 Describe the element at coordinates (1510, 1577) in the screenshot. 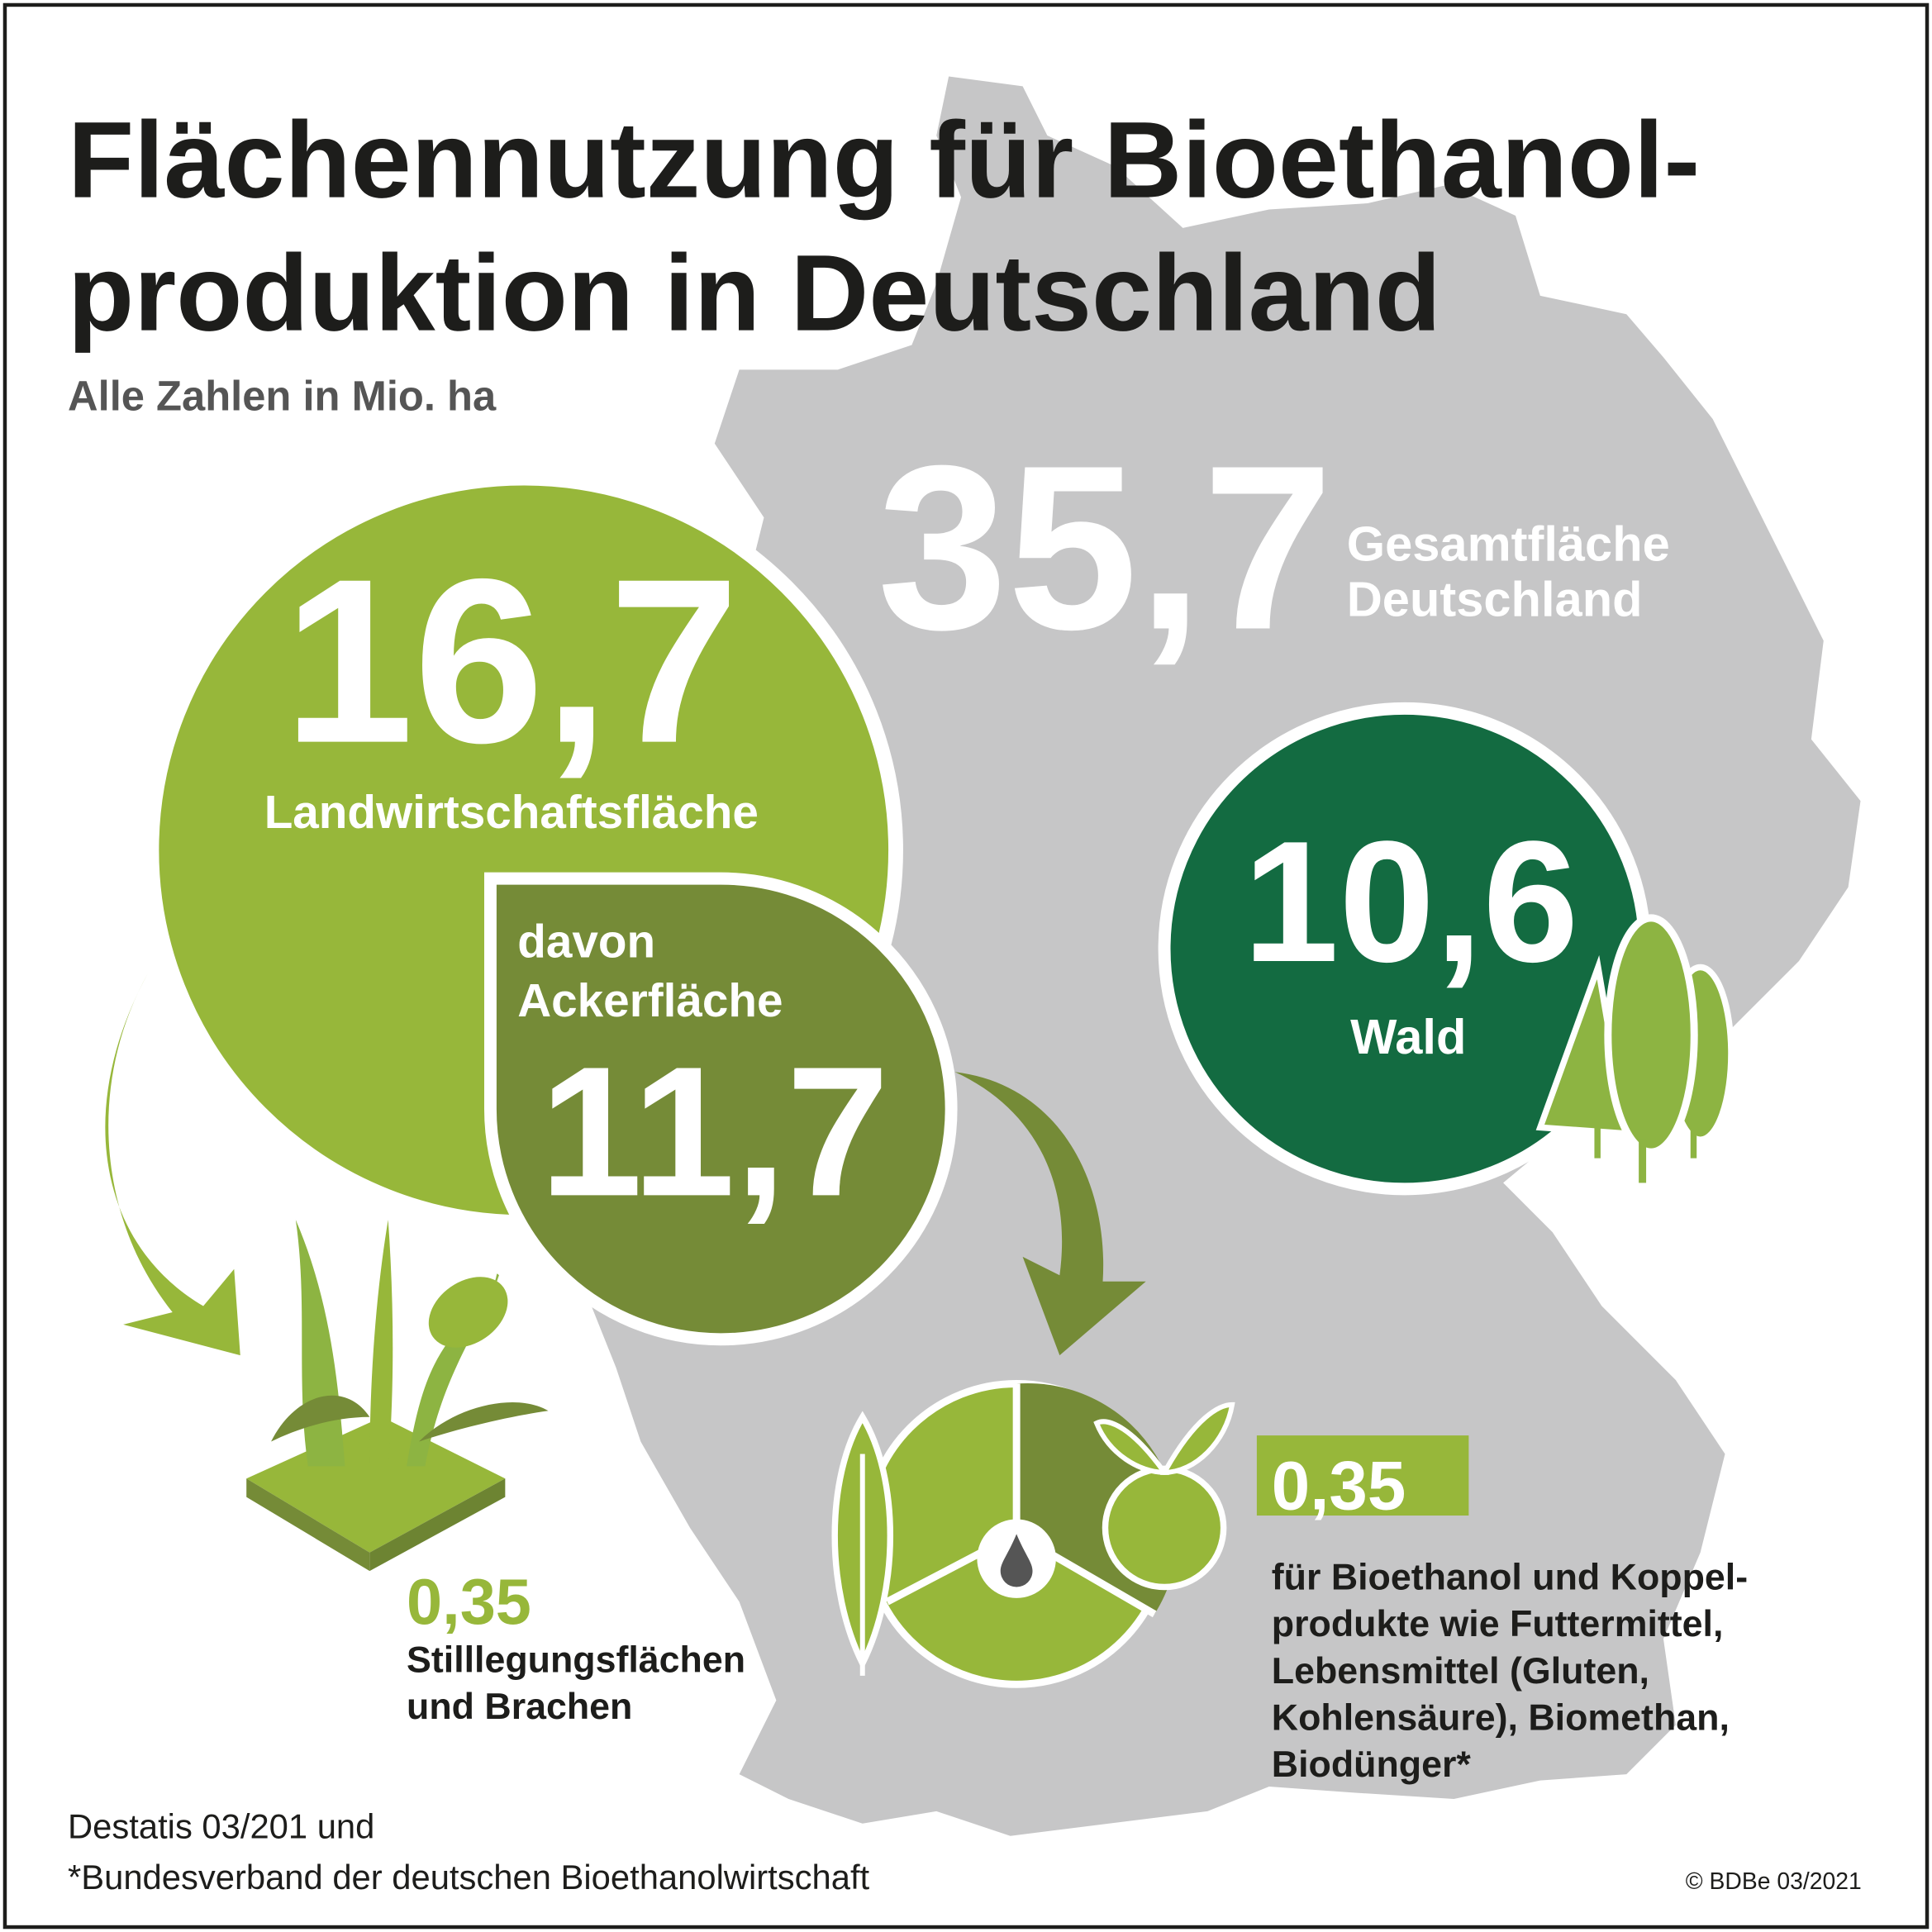

I see `bioethanol-label: für Bioethanol und Koppel-` at that location.